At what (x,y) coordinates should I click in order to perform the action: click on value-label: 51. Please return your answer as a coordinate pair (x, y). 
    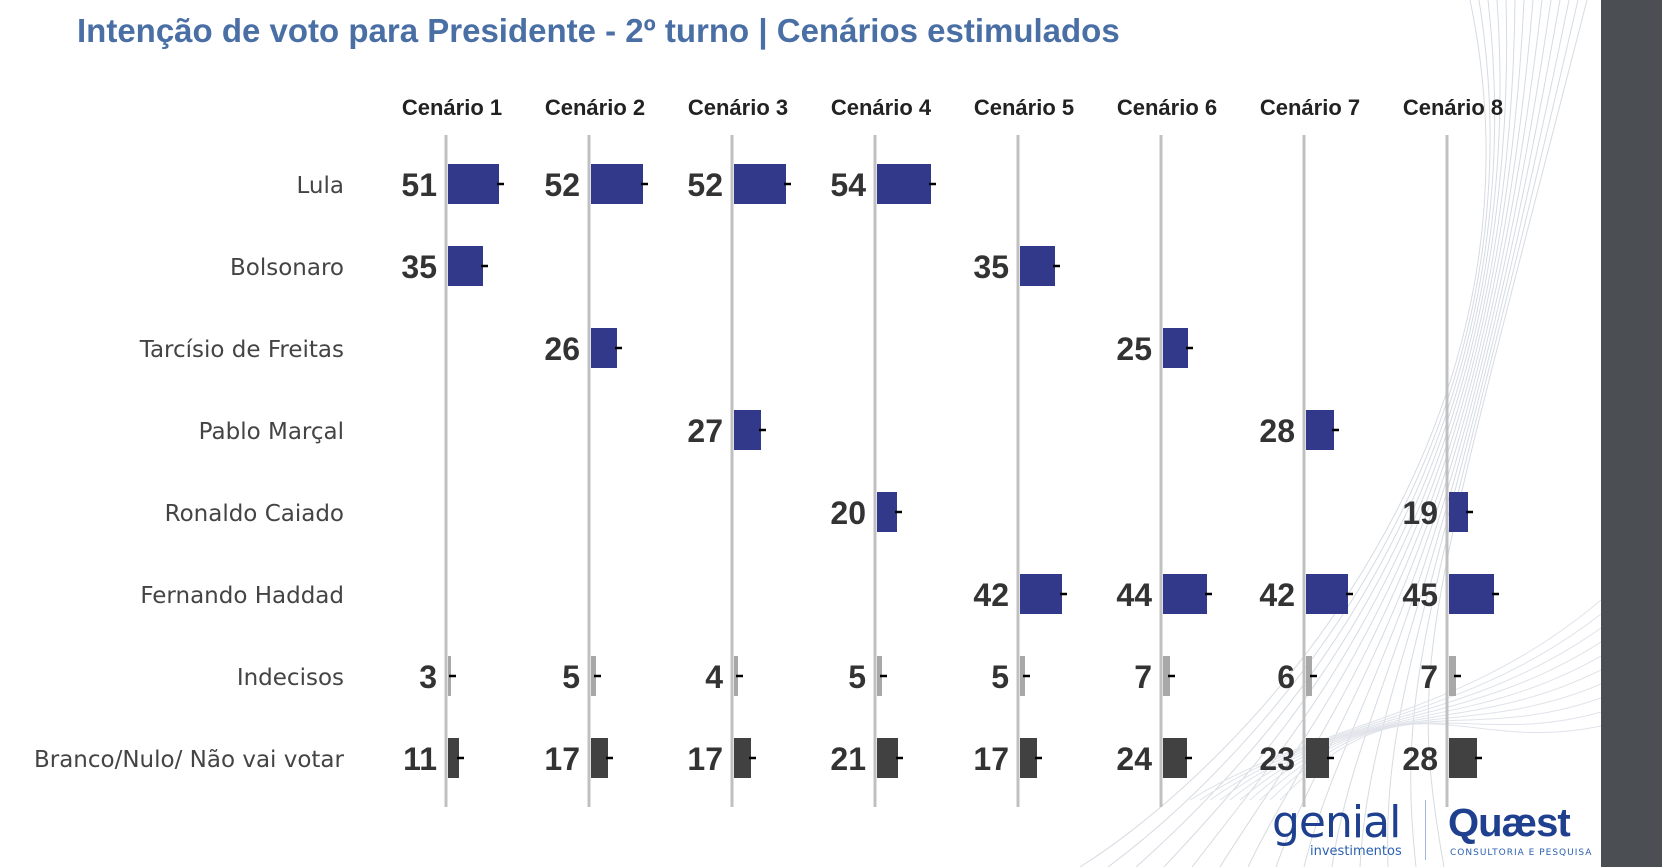
    Looking at the image, I should click on (419, 185).